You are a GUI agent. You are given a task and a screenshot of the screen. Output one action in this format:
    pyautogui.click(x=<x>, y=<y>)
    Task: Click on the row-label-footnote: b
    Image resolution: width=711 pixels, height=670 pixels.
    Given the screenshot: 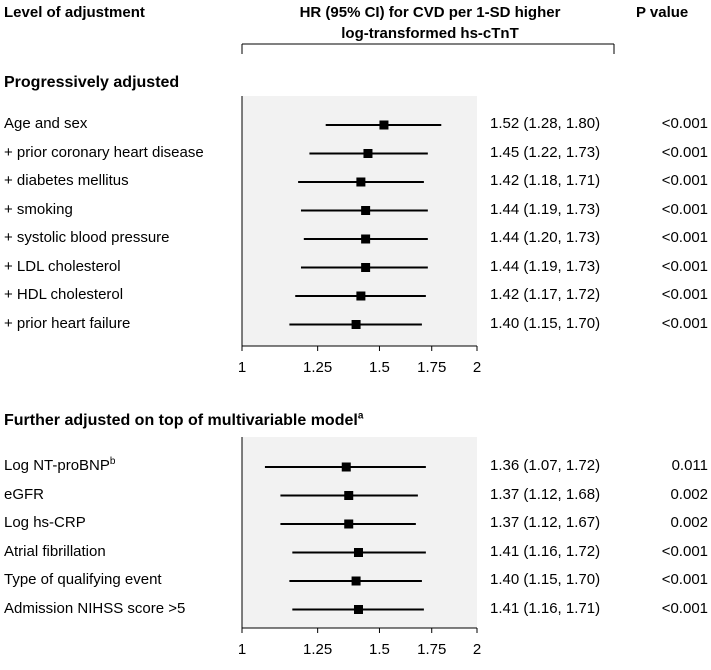 What is the action you would take?
    pyautogui.click(x=112, y=461)
    